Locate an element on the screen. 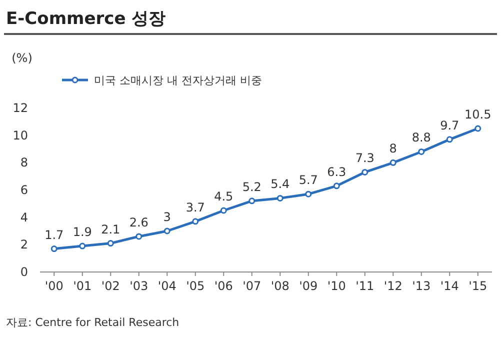 The image size is (501, 339). y-tick-label: 12 is located at coordinates (20, 108).